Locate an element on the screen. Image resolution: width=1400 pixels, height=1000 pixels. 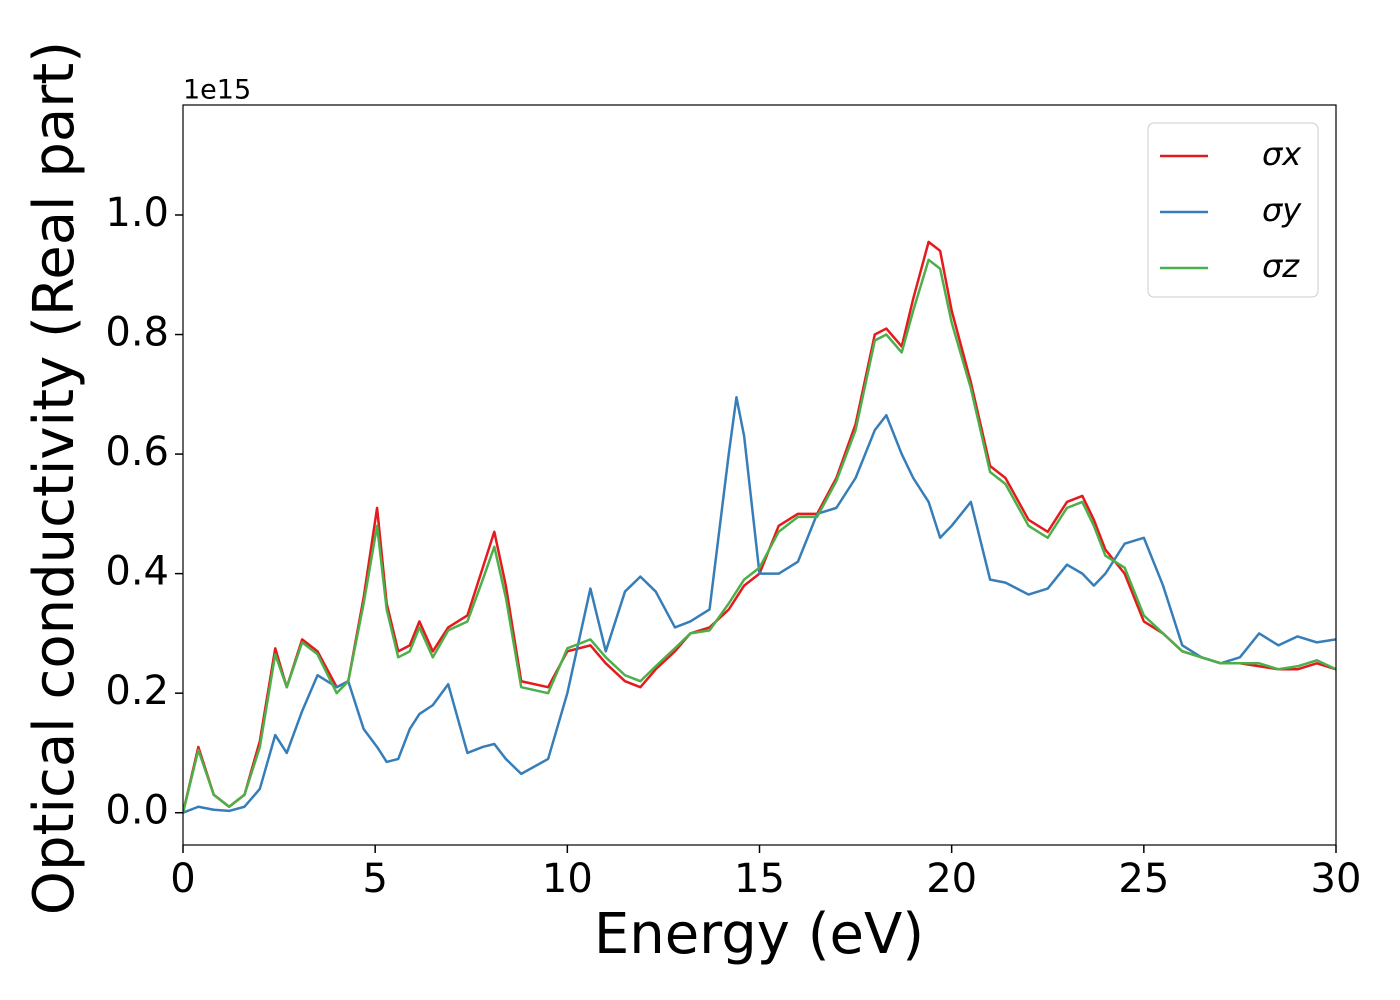
x-tick-label: 10 is located at coordinates (567, 879).